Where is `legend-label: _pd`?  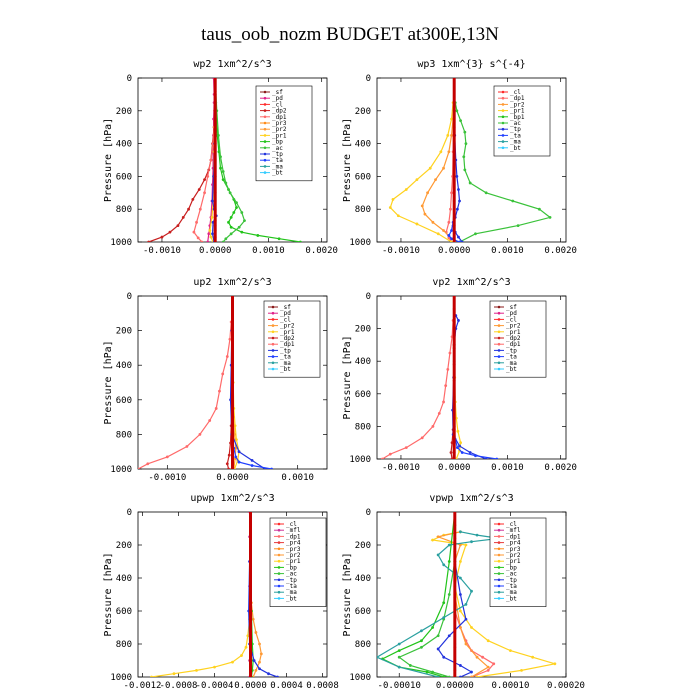
legend-label: _pd is located at coordinates (511, 313).